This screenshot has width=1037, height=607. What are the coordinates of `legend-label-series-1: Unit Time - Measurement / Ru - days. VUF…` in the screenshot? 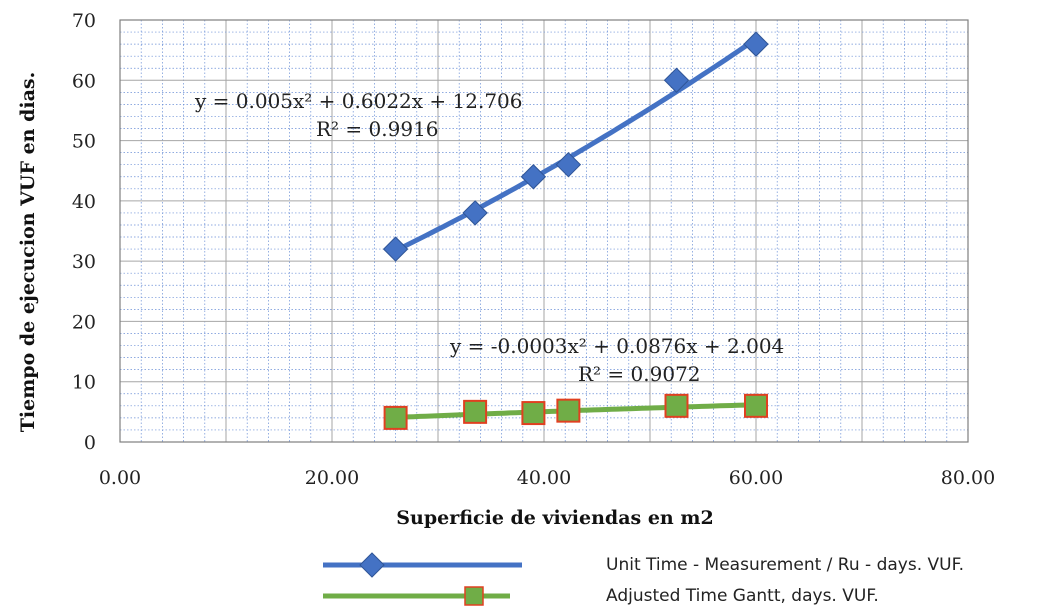 It's located at (785, 565).